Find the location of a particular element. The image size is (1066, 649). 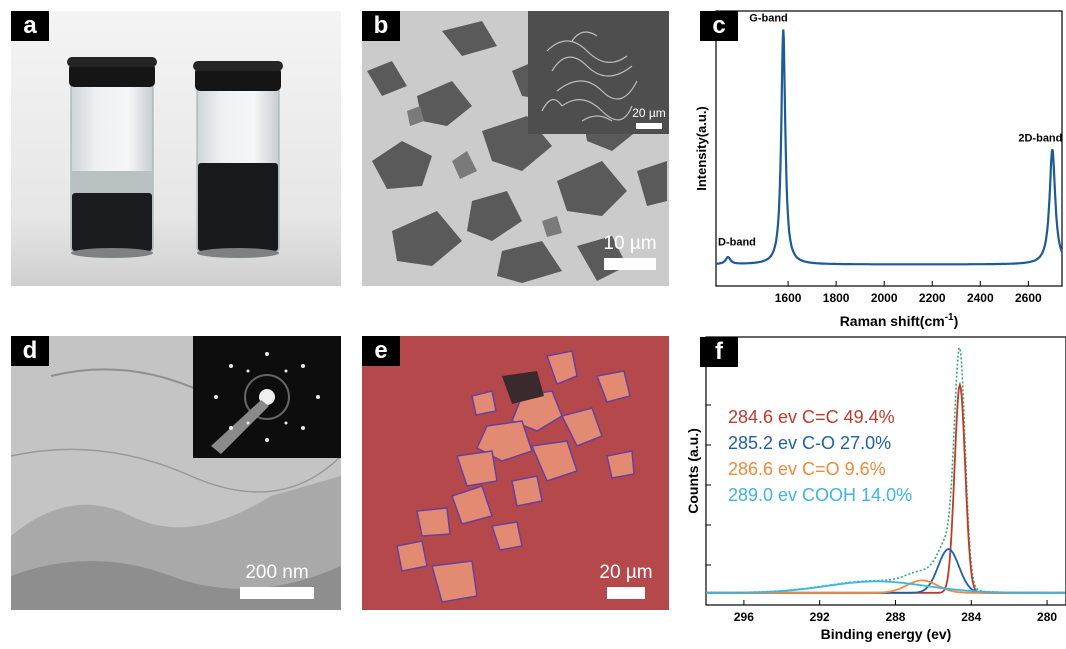

scale-line-b is located at coordinates (630, 264).